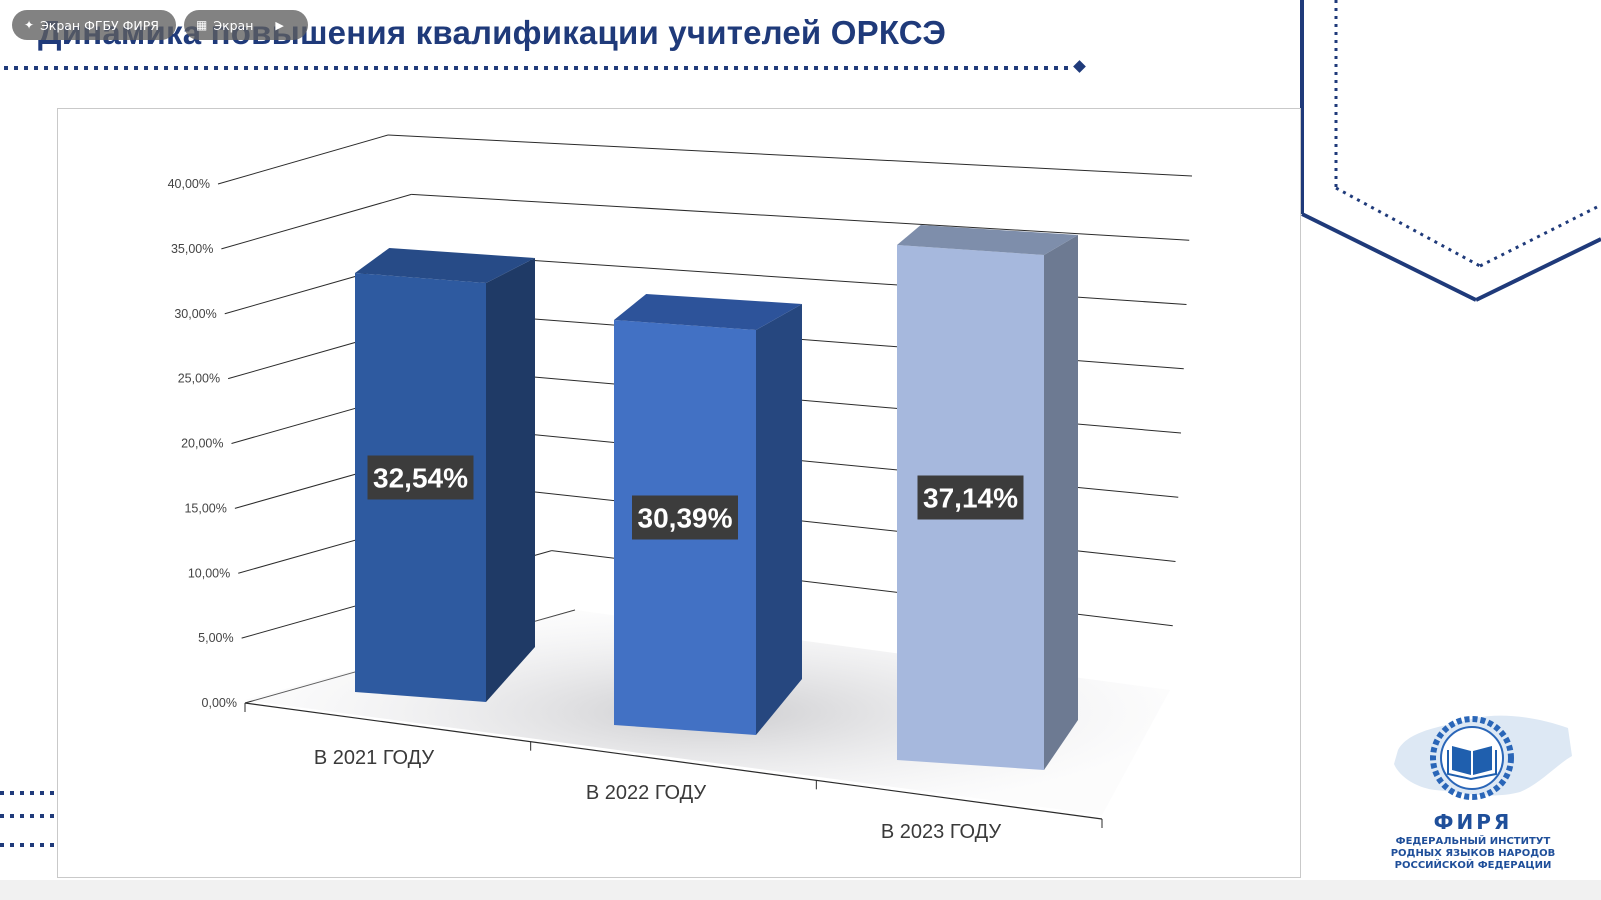 The height and width of the screenshot is (900, 1601). I want to click on data-label: 32,54%, so click(420, 478).